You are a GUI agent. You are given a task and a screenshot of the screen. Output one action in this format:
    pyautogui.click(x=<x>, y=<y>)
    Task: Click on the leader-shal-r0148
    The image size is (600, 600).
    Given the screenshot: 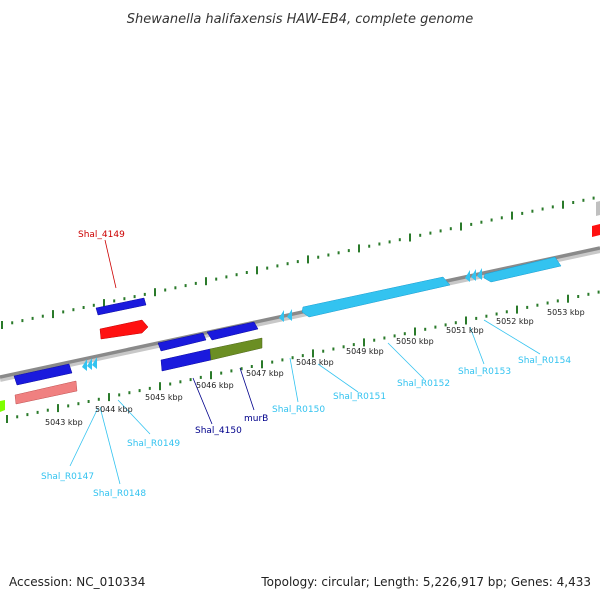 What is the action you would take?
    pyautogui.click(x=110, y=445)
    